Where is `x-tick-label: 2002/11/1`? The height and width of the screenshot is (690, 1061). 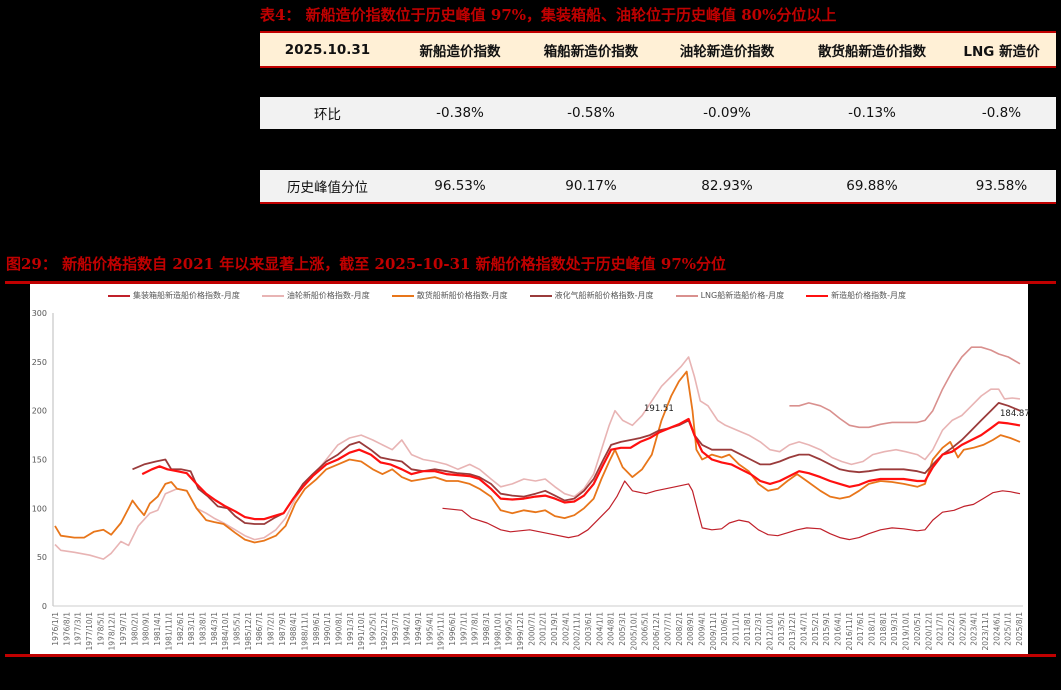
x-tick-label: 2002/11/1 is located at coordinates (577, 631).